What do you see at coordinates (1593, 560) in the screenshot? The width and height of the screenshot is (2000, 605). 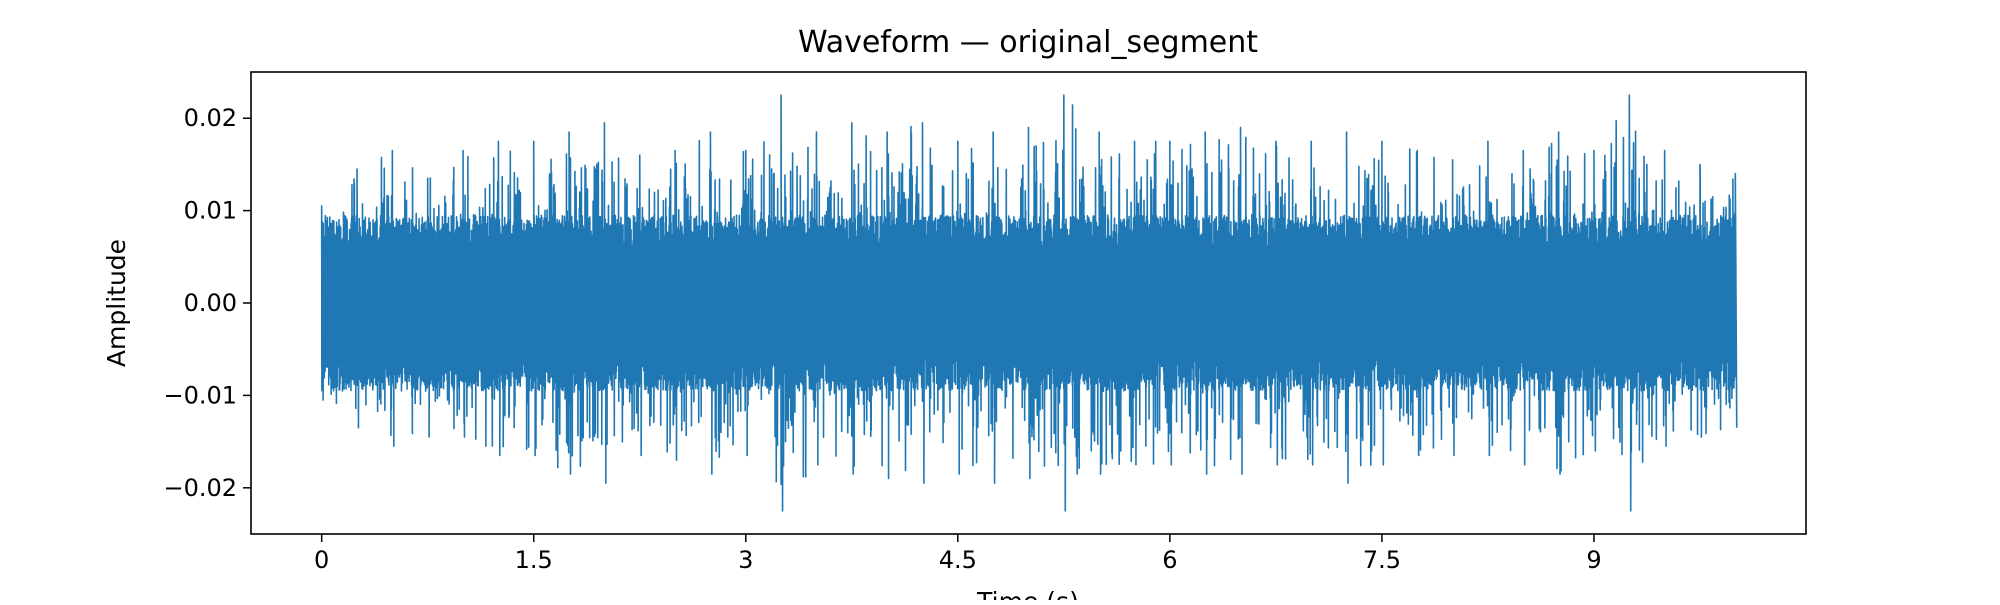 I see `x-tick-label: 9` at bounding box center [1593, 560].